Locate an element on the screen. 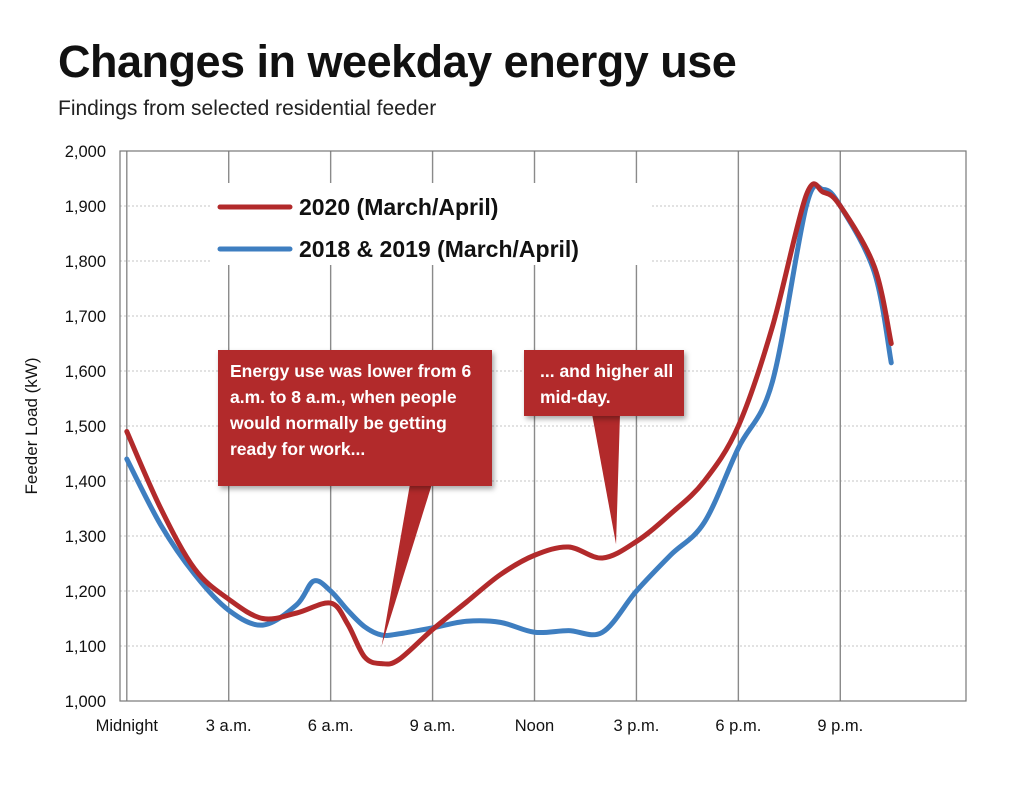 The image size is (1024, 787). legend-label-2018-2019: 2018 & 2019 (March/April) is located at coordinates (439, 249).